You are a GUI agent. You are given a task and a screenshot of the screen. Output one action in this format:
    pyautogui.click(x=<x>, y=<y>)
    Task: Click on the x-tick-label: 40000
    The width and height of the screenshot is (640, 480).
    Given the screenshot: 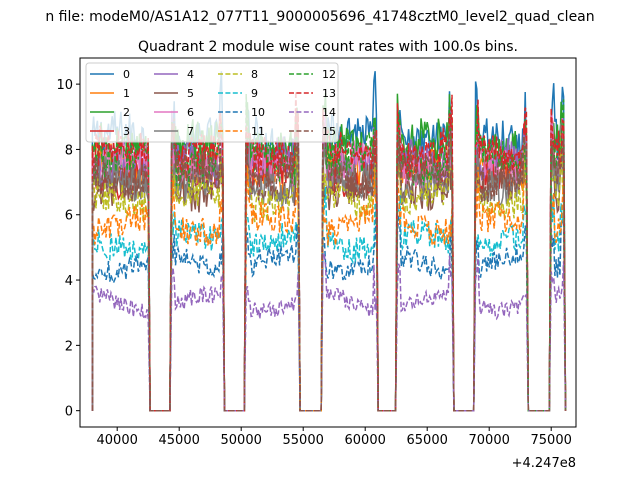 What is the action you would take?
    pyautogui.click(x=117, y=440)
    